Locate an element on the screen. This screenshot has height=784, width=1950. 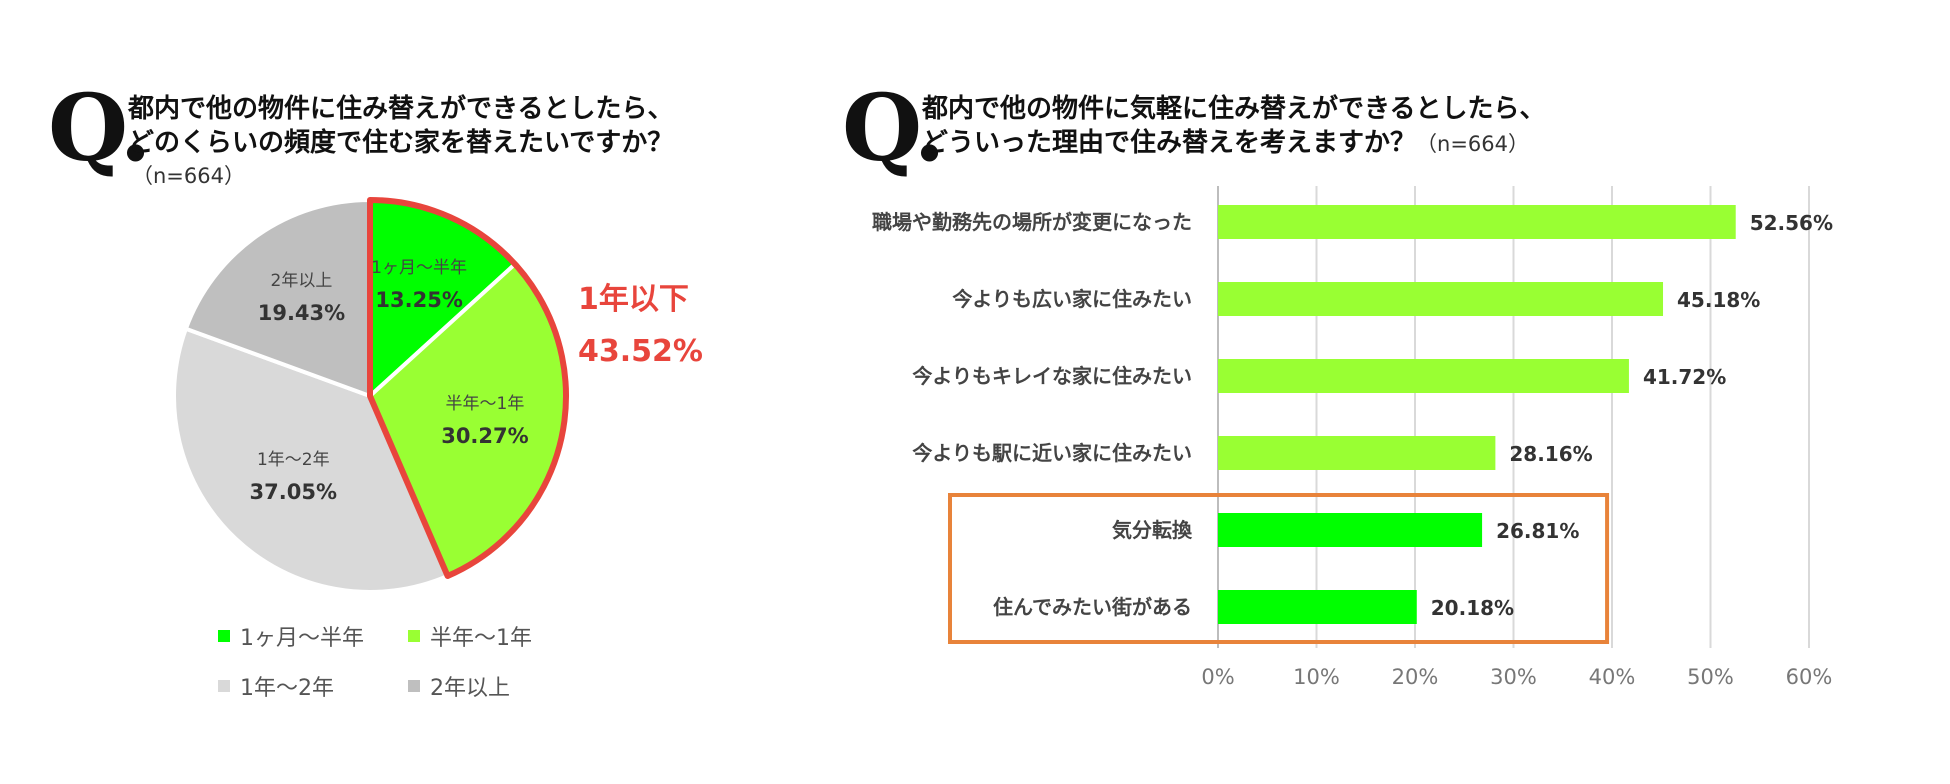
x-tick-label: 30% is located at coordinates (1513, 677).